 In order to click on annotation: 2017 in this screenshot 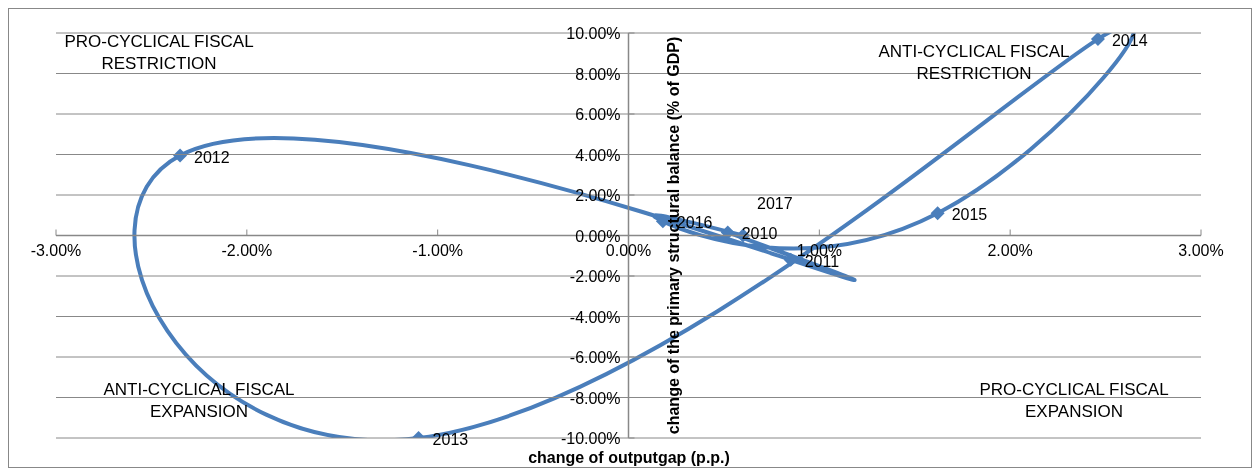, I will do `click(775, 203)`.